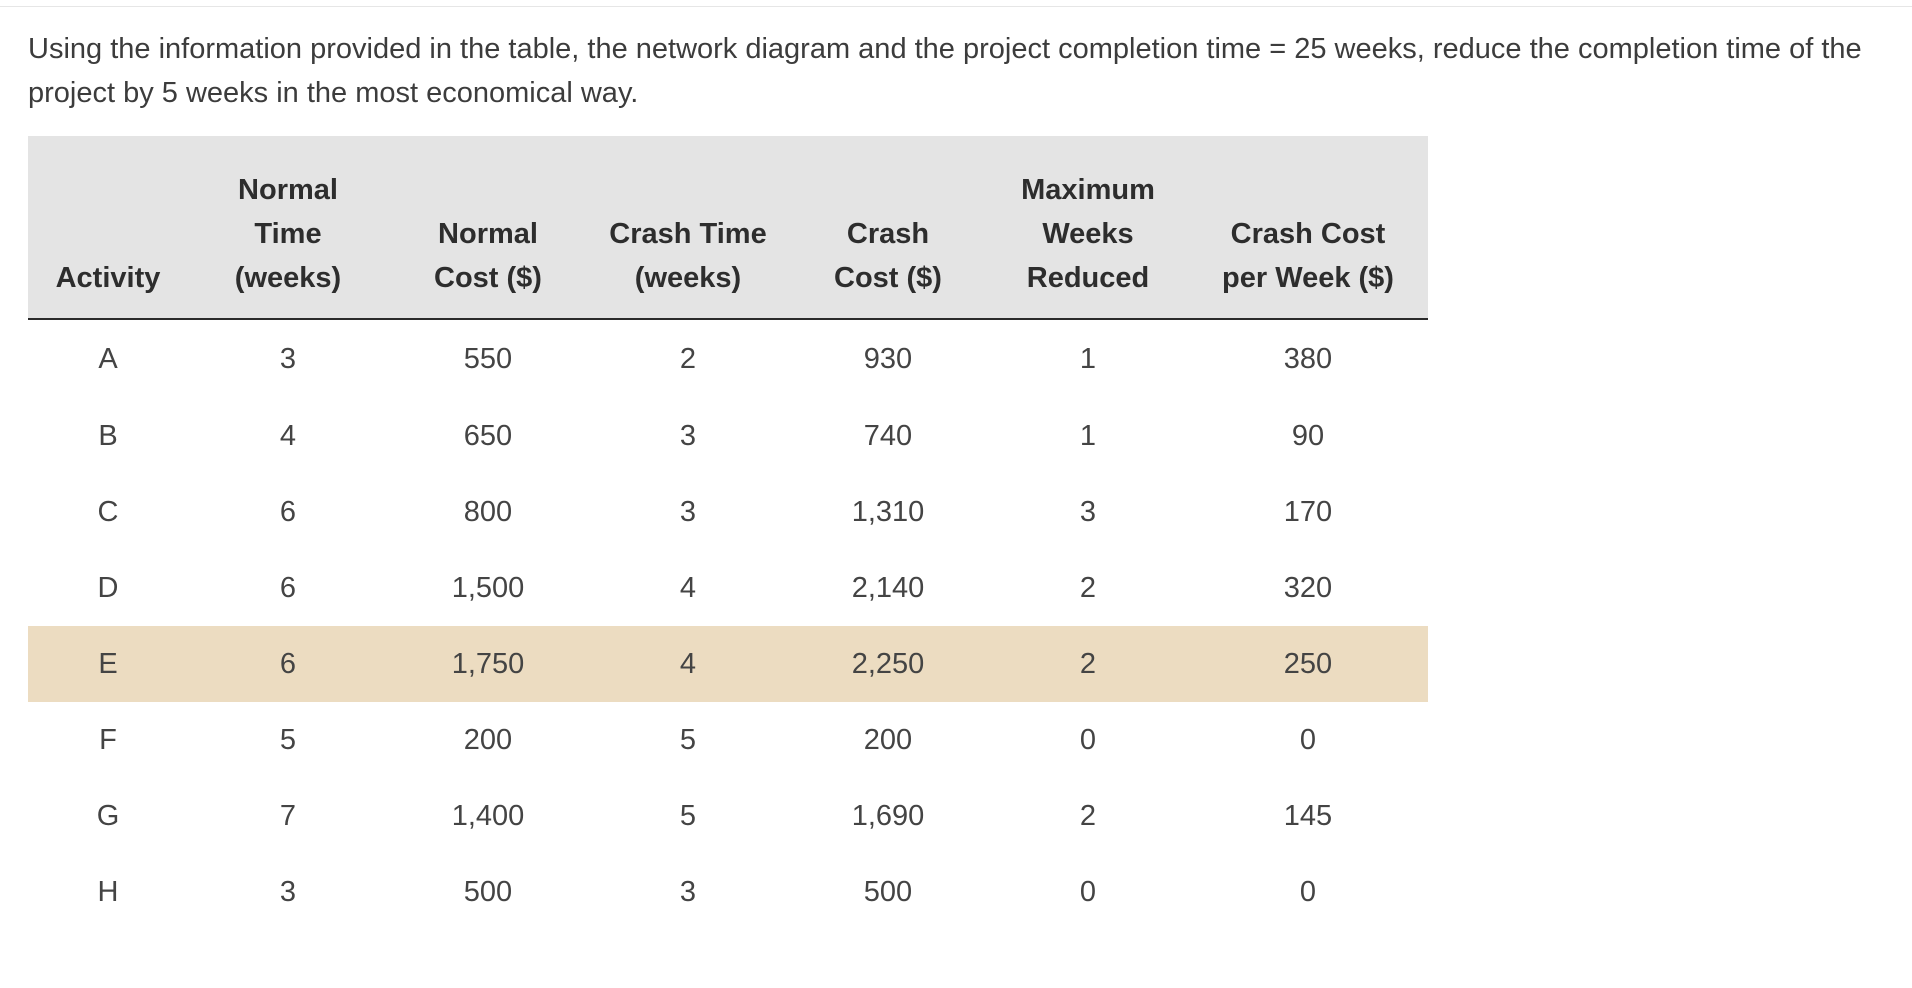 The width and height of the screenshot is (1912, 988). What do you see at coordinates (888, 234) in the screenshot?
I see `header-line: Crash` at bounding box center [888, 234].